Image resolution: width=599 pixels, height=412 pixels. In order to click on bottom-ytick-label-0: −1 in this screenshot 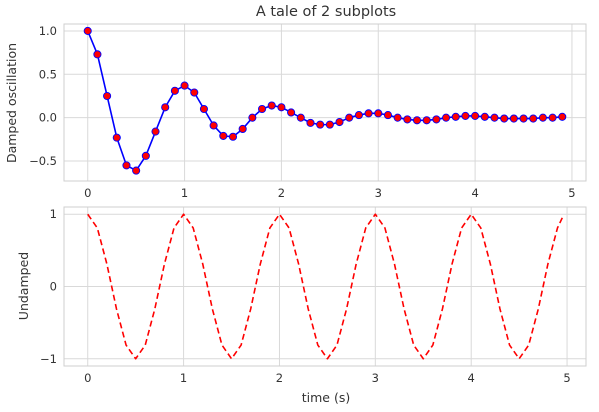, I will do `click(48, 359)`.